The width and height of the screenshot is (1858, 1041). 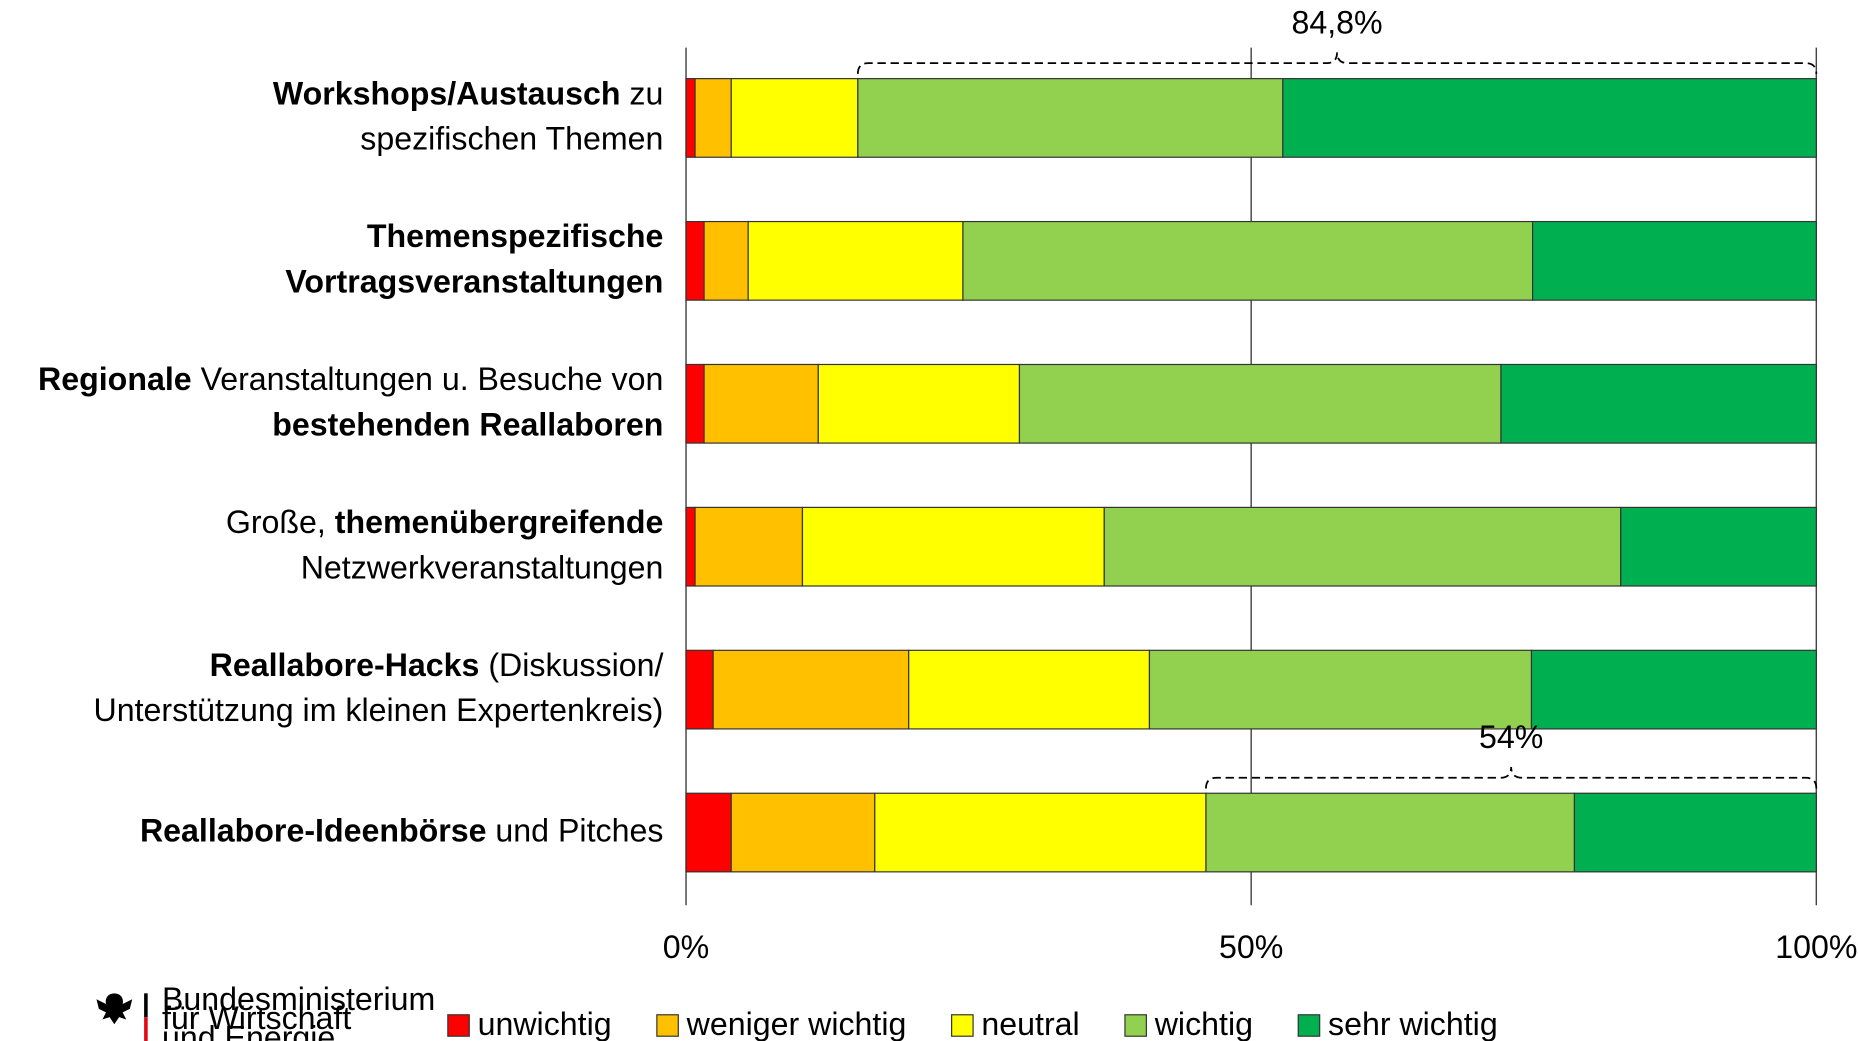 What do you see at coordinates (428, 379) in the screenshot?
I see `label-run: Veranstaltungen u. Besuche von` at bounding box center [428, 379].